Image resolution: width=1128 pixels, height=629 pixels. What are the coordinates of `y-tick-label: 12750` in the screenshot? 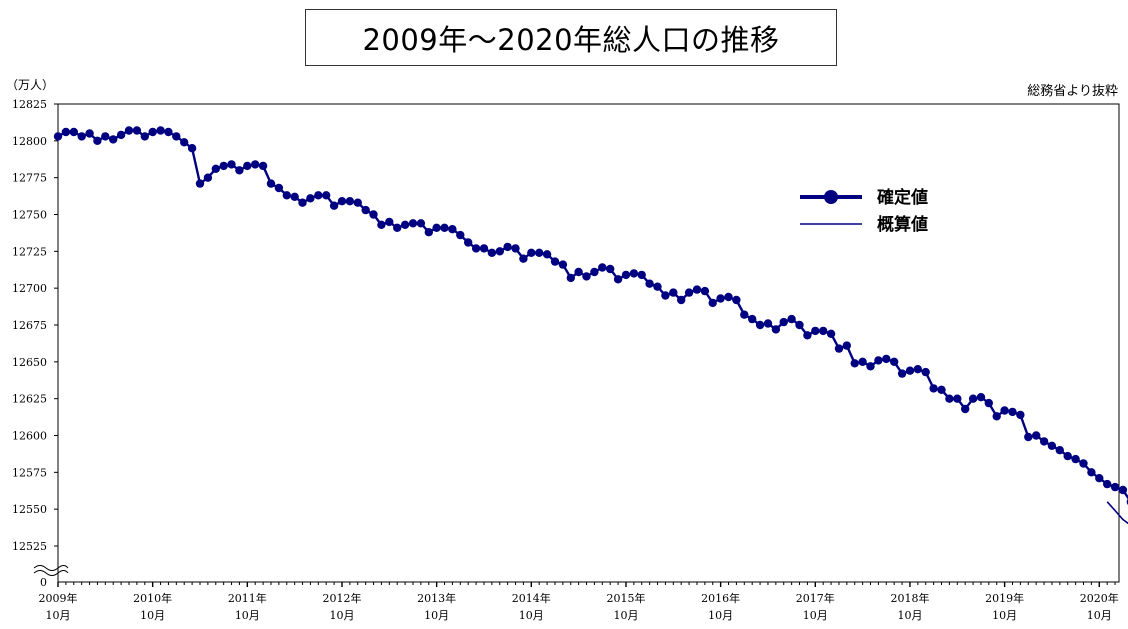 It's located at (29, 215).